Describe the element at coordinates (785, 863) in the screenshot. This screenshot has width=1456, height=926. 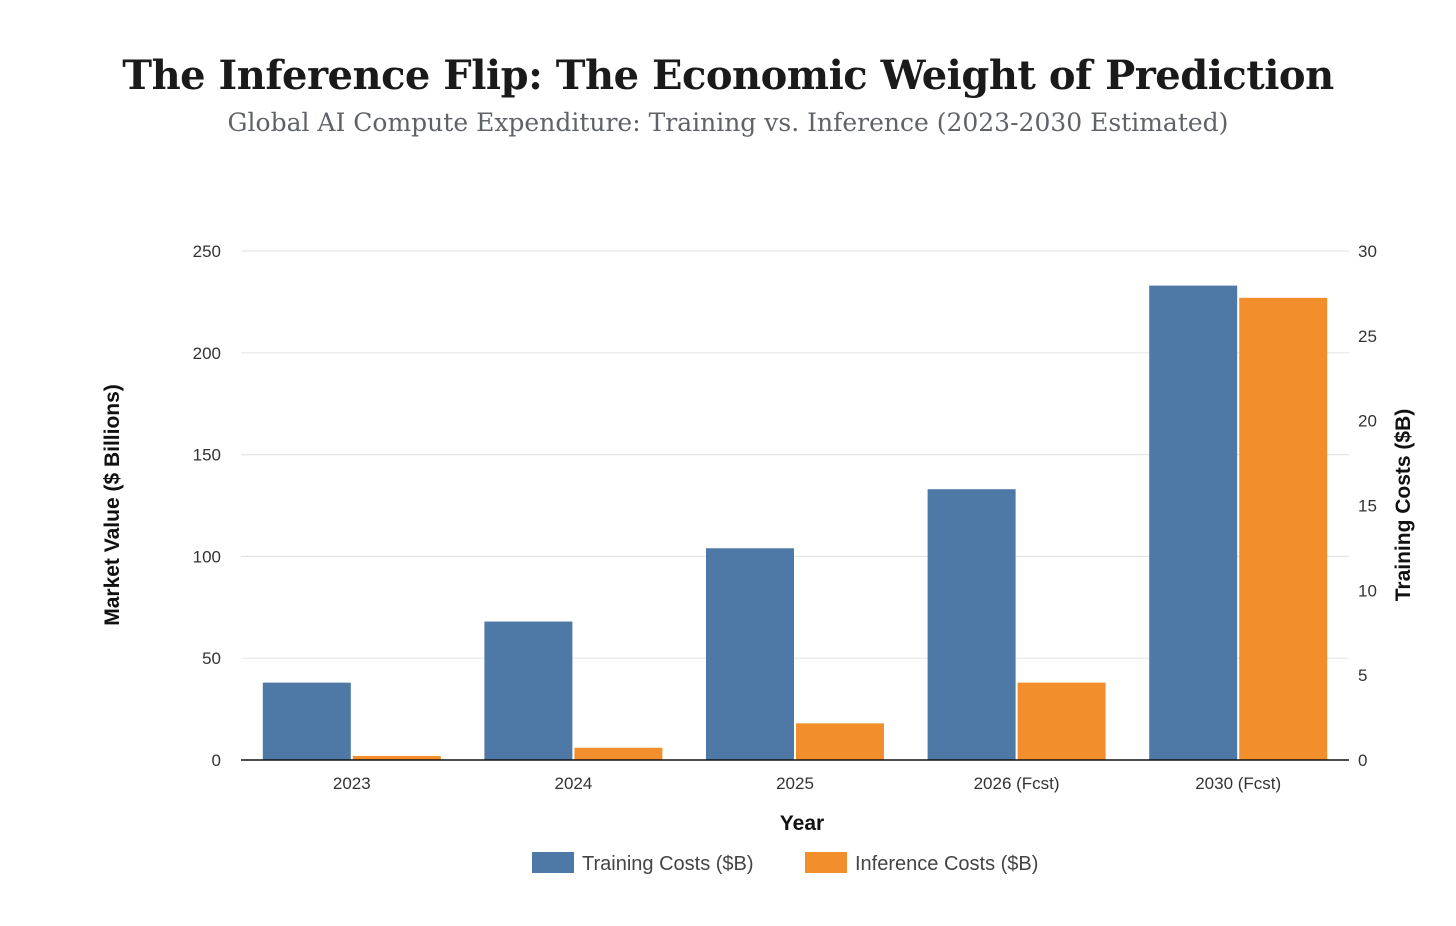
I see `legend: Training Costs ($B) Inference Costs ($B)` at that location.